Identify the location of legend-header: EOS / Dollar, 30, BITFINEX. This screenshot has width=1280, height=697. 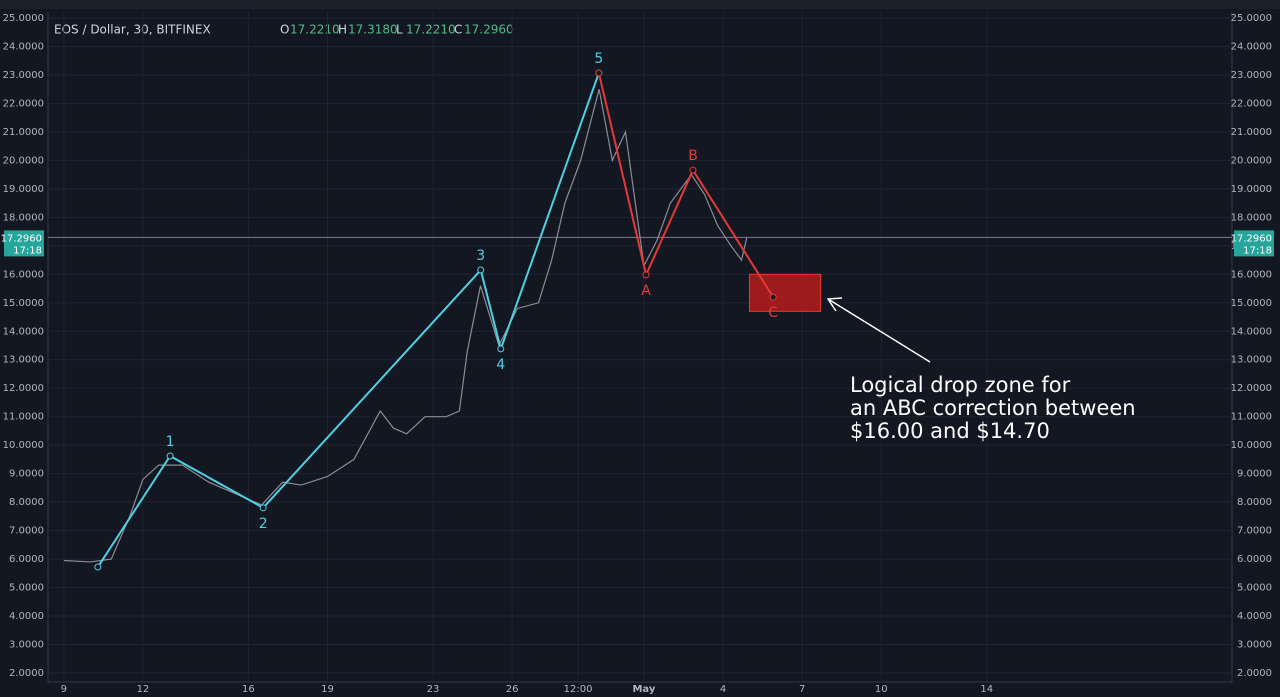
(132, 30).